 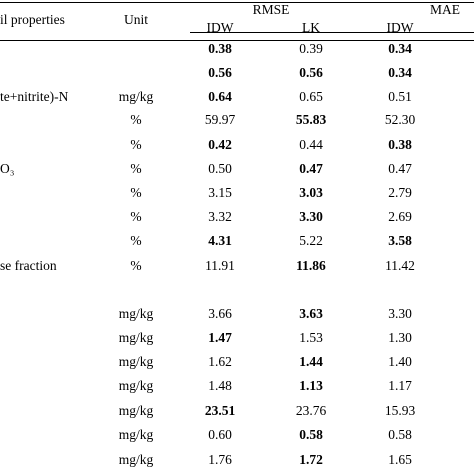 I want to click on row-rmse-lk-value: 5.22, so click(x=311, y=240).